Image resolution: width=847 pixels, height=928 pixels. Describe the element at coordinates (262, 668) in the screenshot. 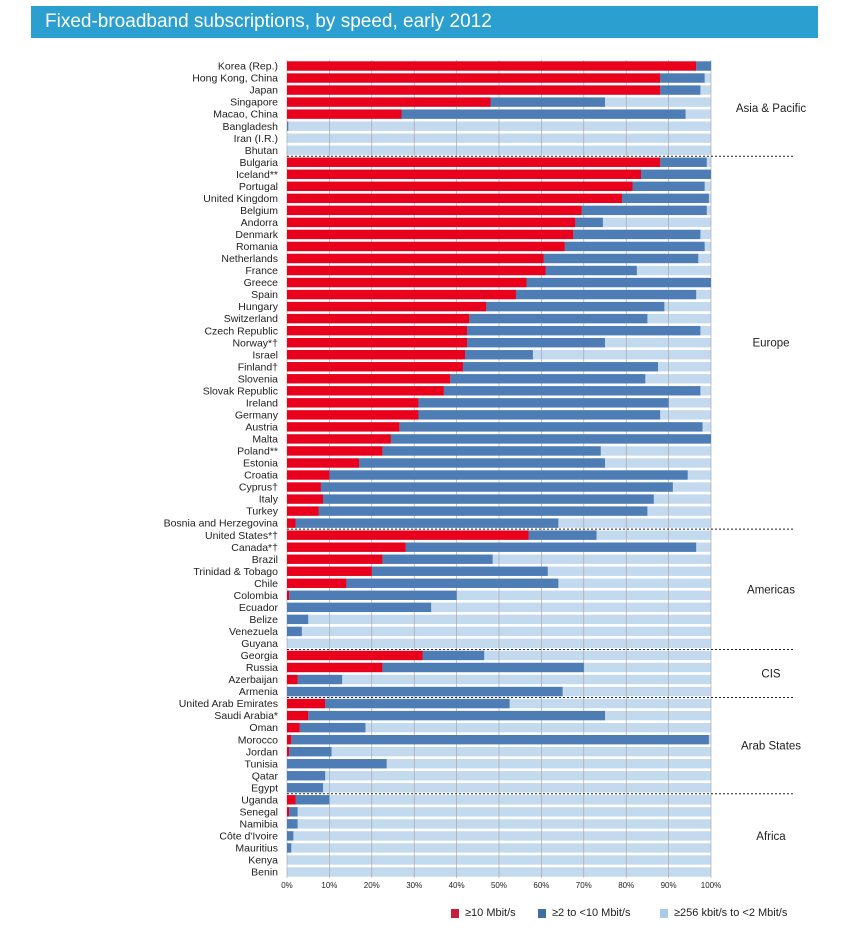

I see `category-label: Russia` at that location.